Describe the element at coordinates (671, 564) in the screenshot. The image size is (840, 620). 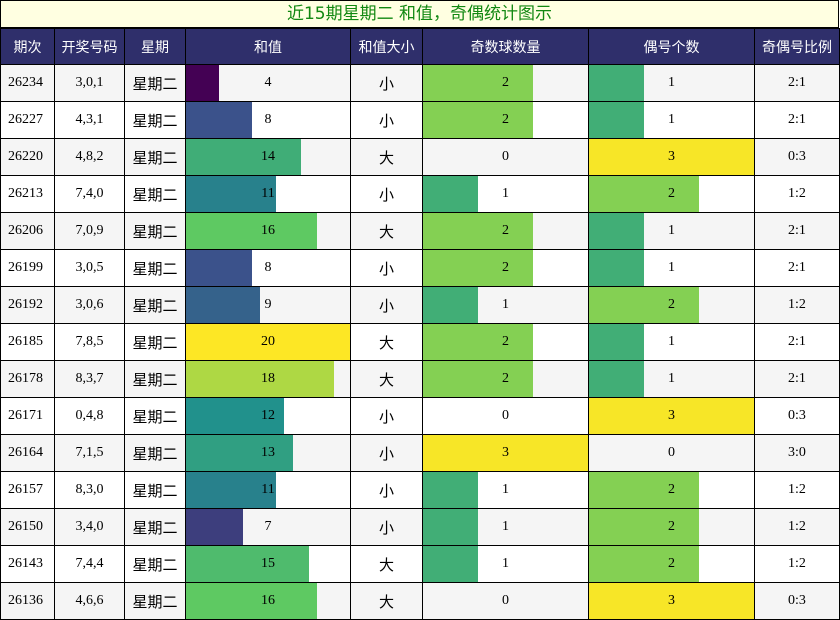
I see `even-count-cell: 2` at that location.